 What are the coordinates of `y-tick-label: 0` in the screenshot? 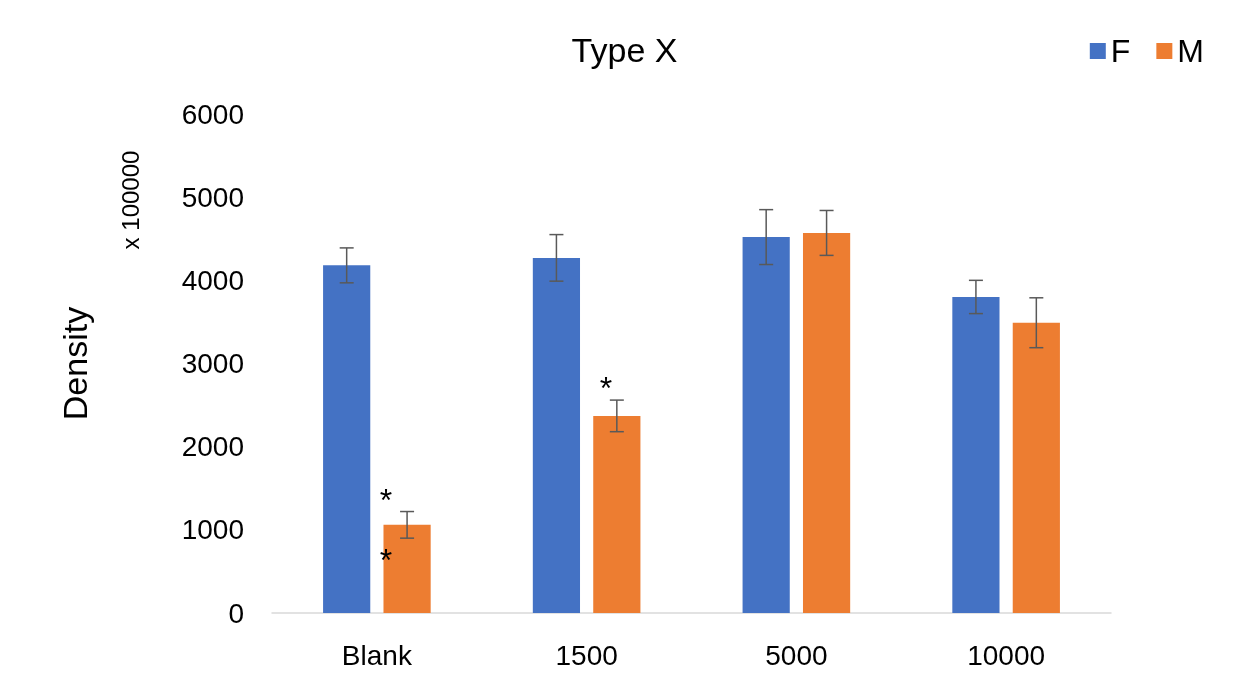 It's located at (236, 613).